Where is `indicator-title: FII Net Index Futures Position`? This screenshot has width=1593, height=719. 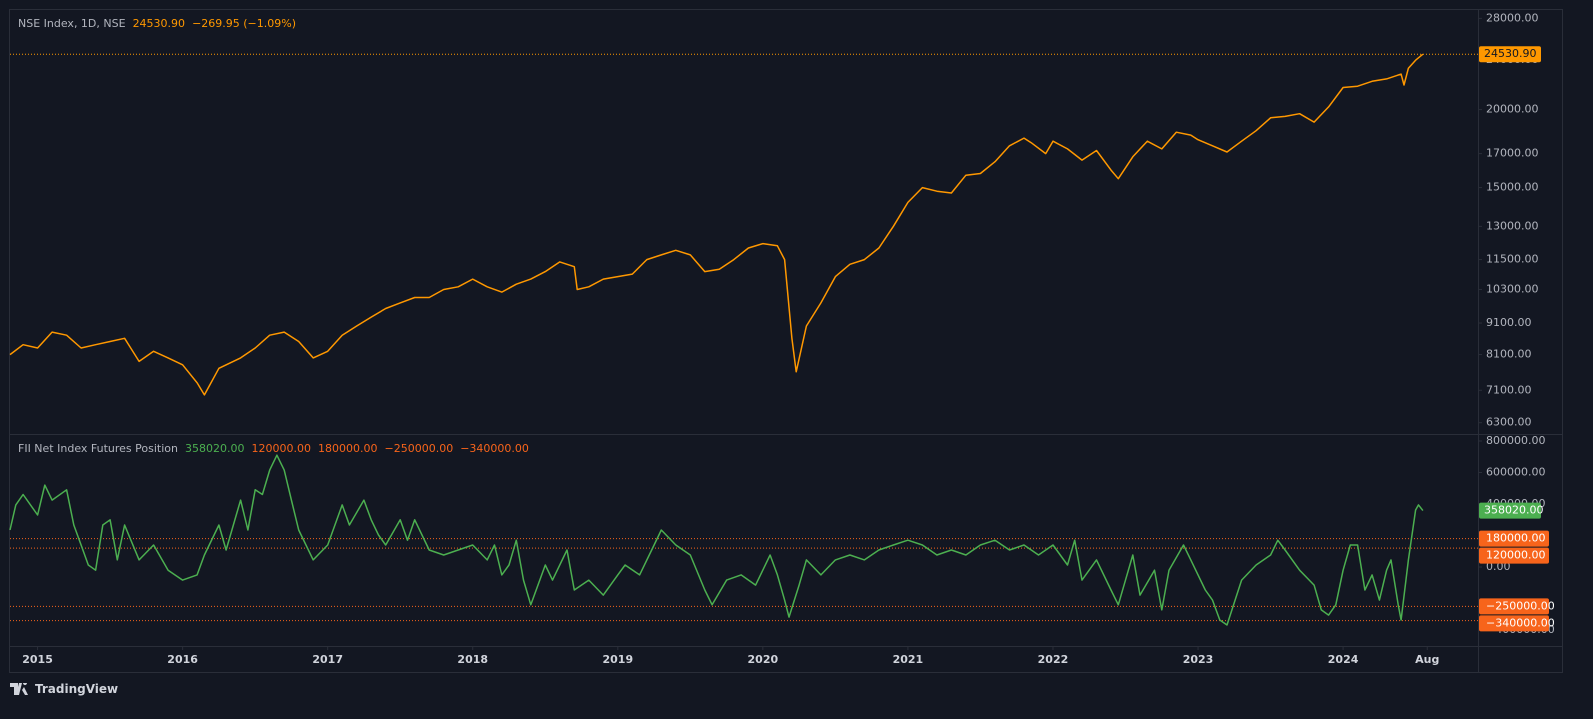
indicator-title: FII Net Index Futures Position is located at coordinates (98, 448).